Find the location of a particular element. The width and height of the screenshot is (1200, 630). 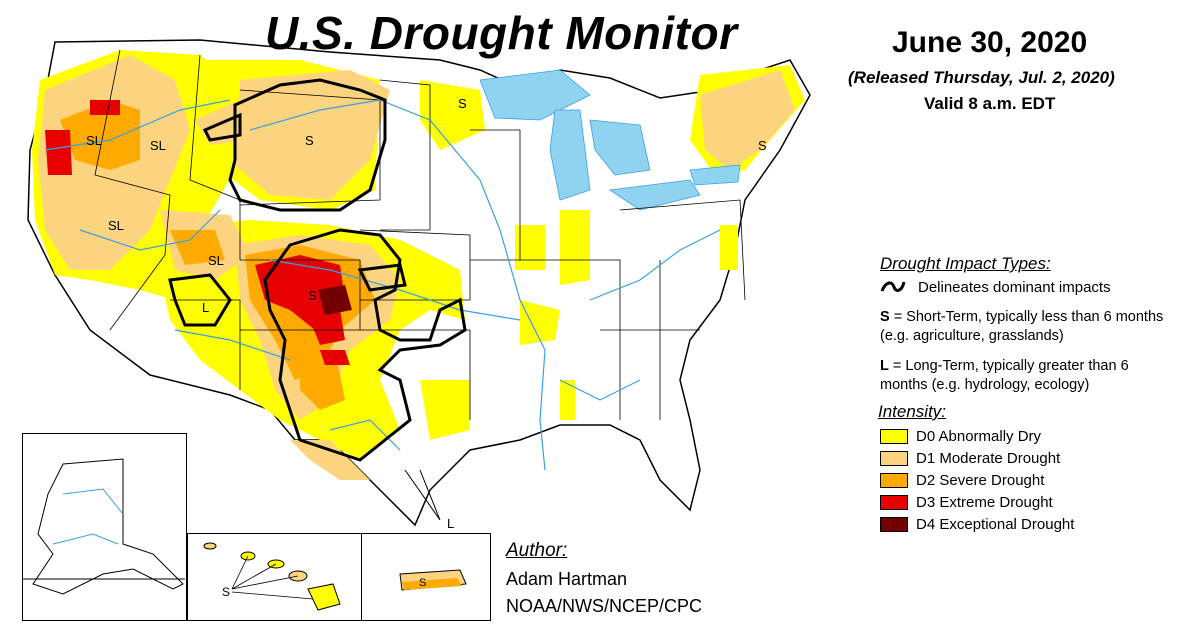

label-s-puertorico: S is located at coordinates (422, 583).